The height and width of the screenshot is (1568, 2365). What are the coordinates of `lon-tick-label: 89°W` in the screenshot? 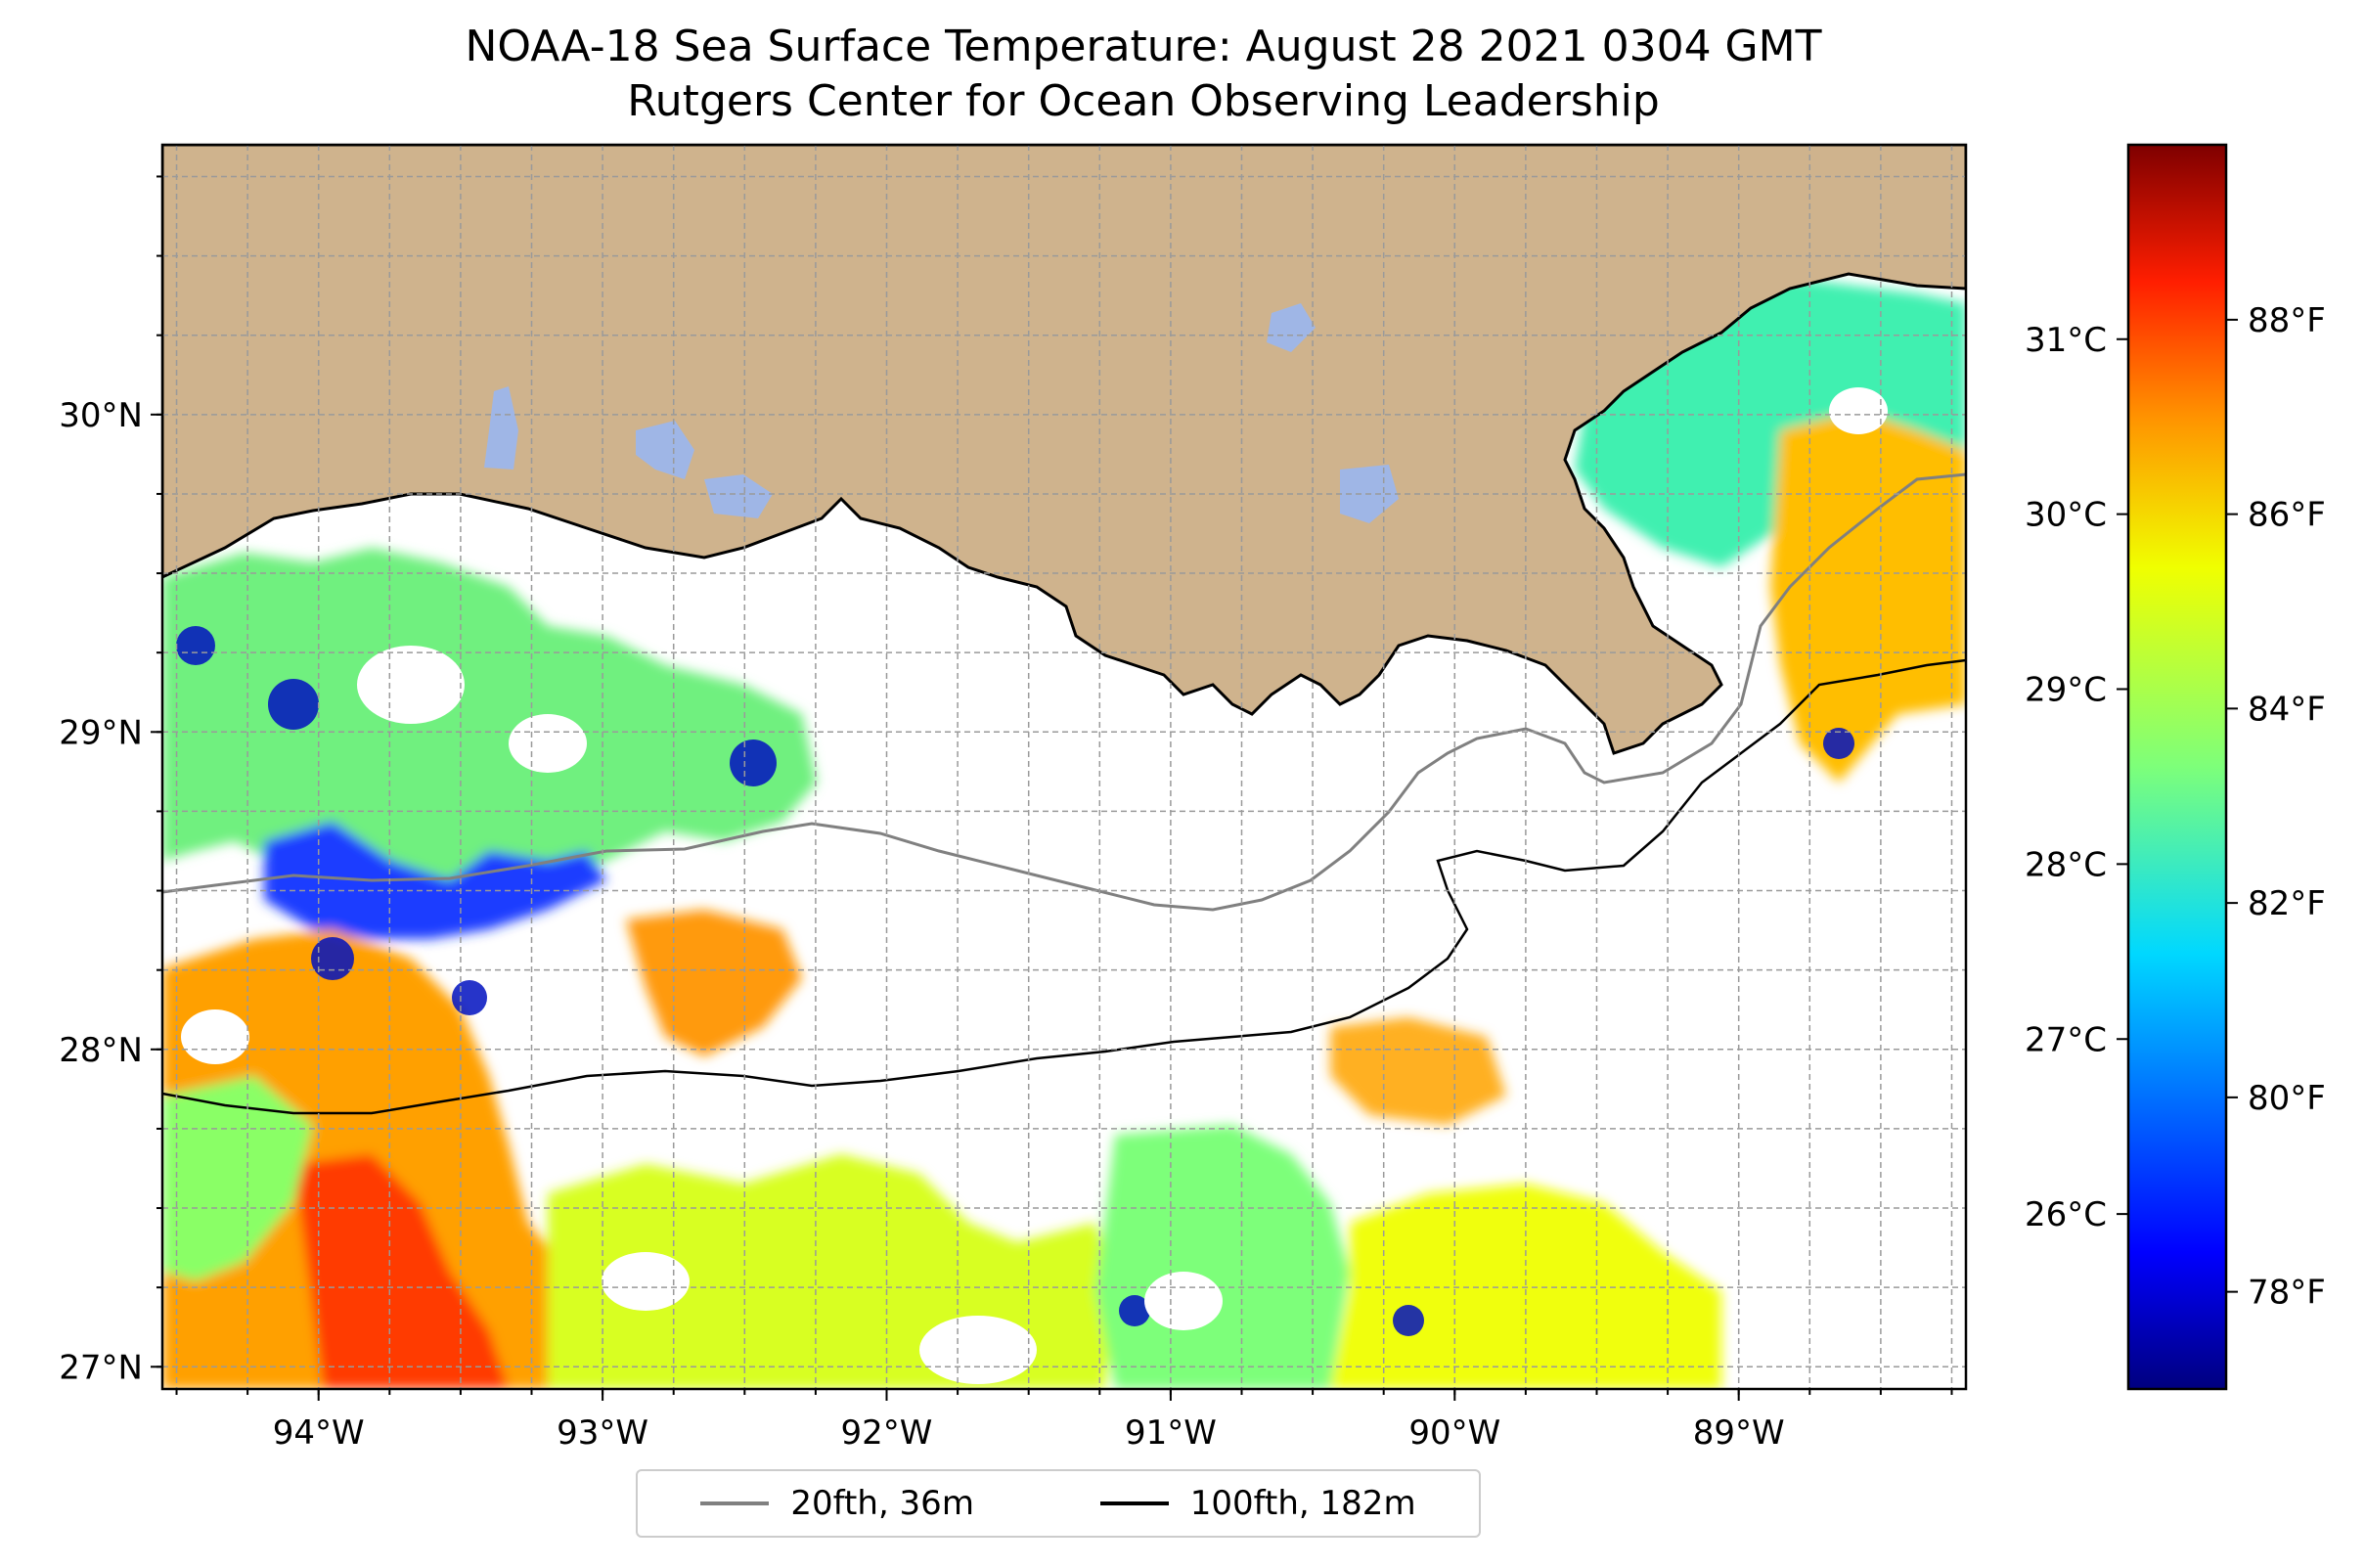 It's located at (1739, 1433).